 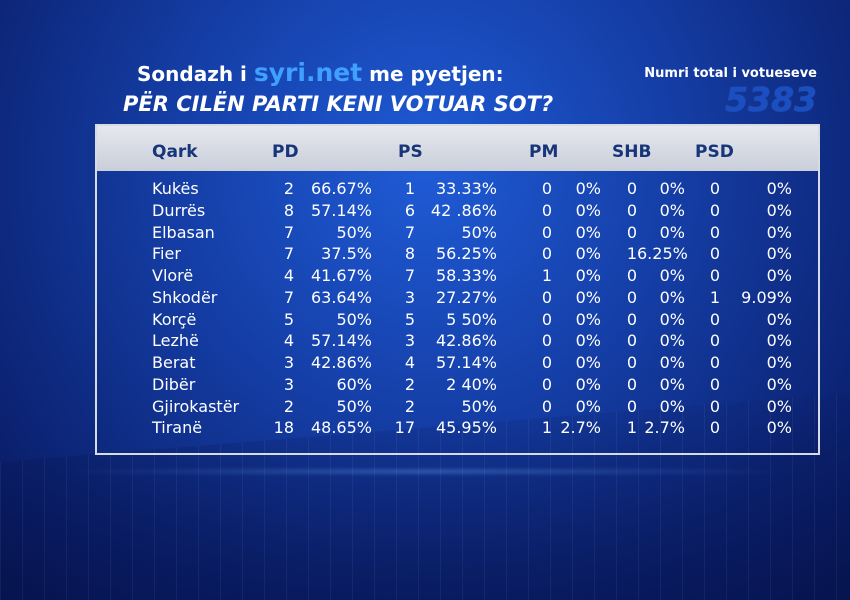 I want to click on table-row: Kukës 2 66.67% 1 33.33% 0 0% 0 0% 0 0%, so click(x=457, y=190).